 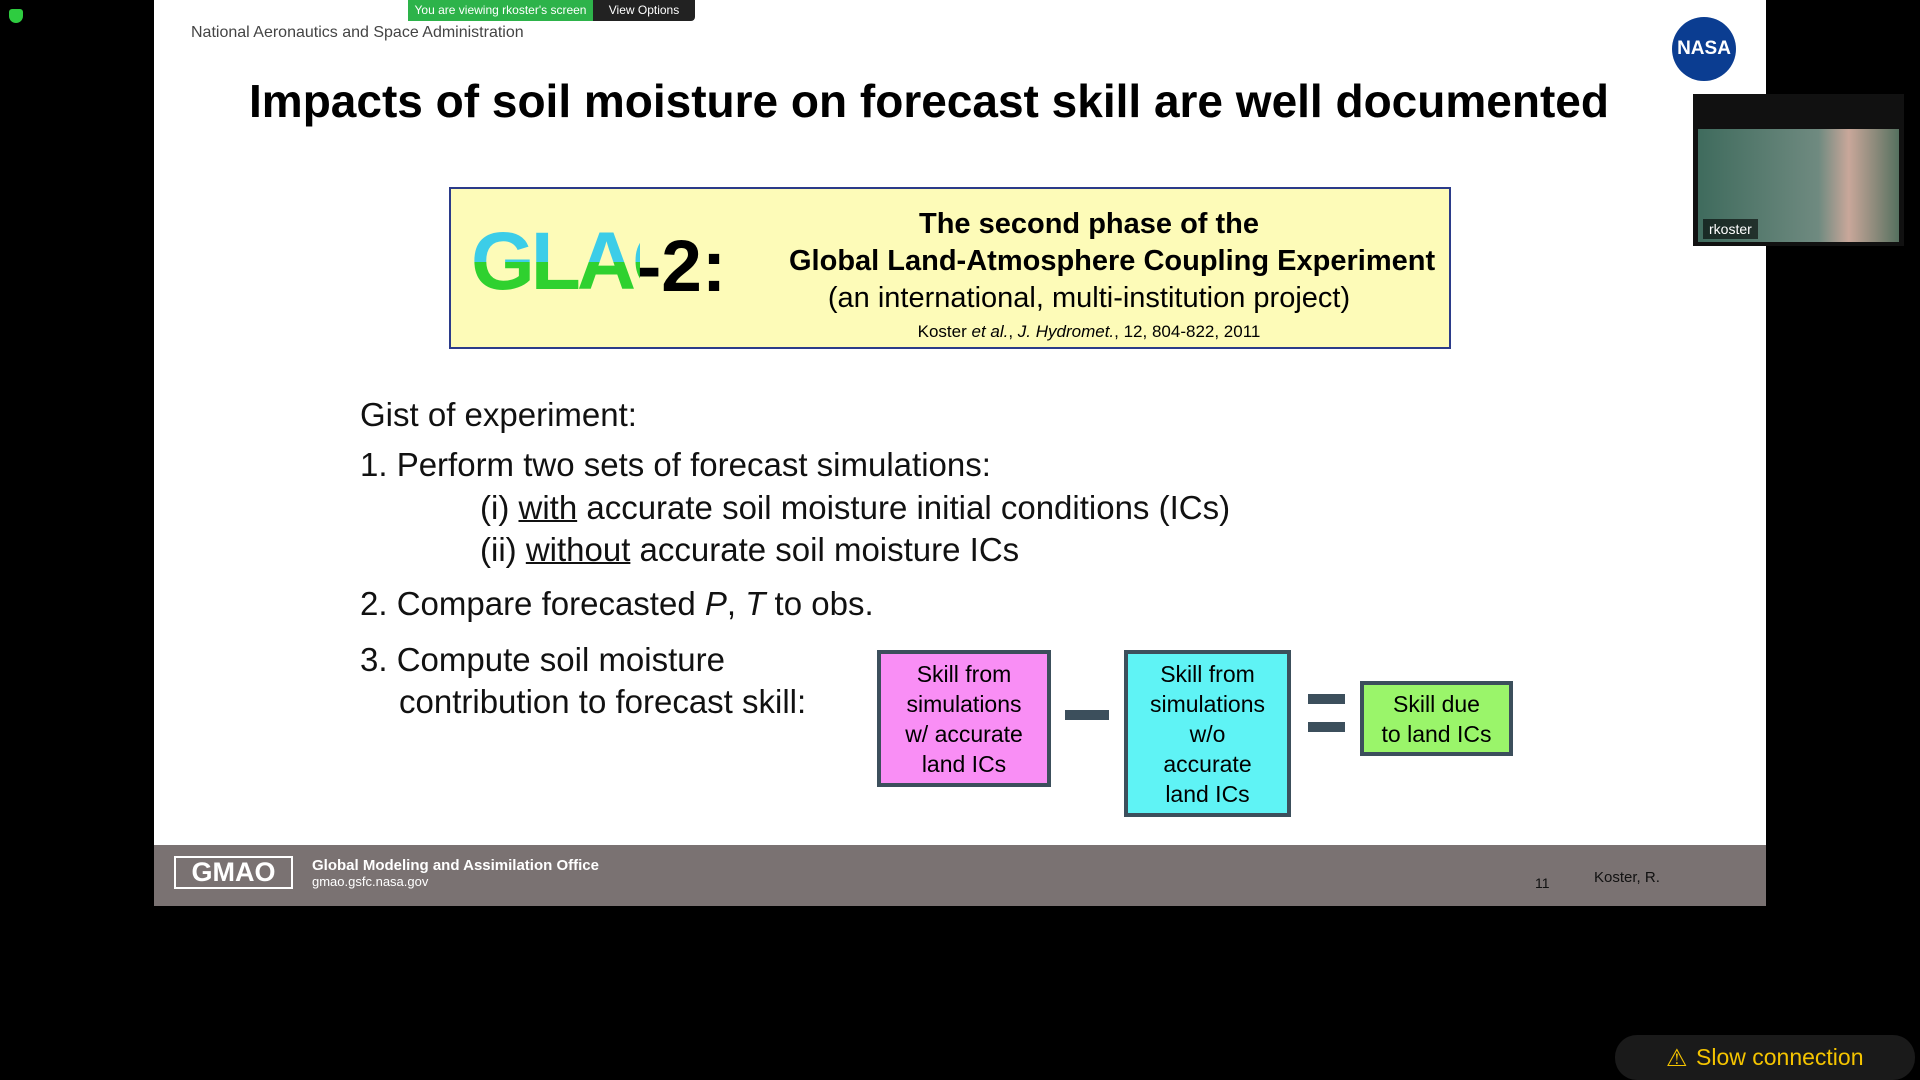 What do you see at coordinates (578, 549) in the screenshot?
I see `text: without` at bounding box center [578, 549].